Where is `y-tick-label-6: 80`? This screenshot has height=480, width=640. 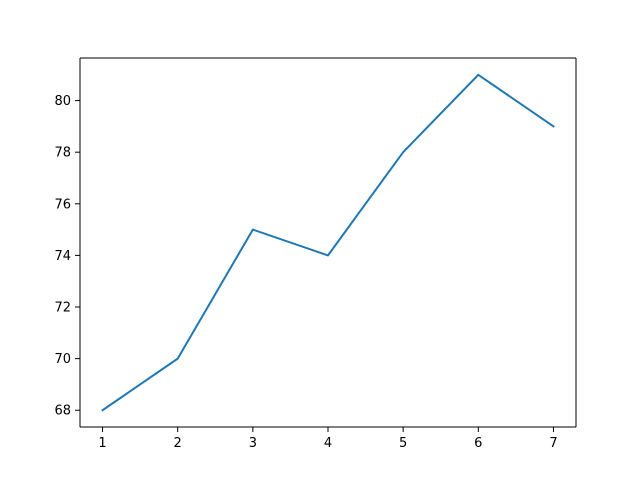 y-tick-label-6: 80 is located at coordinates (62, 101).